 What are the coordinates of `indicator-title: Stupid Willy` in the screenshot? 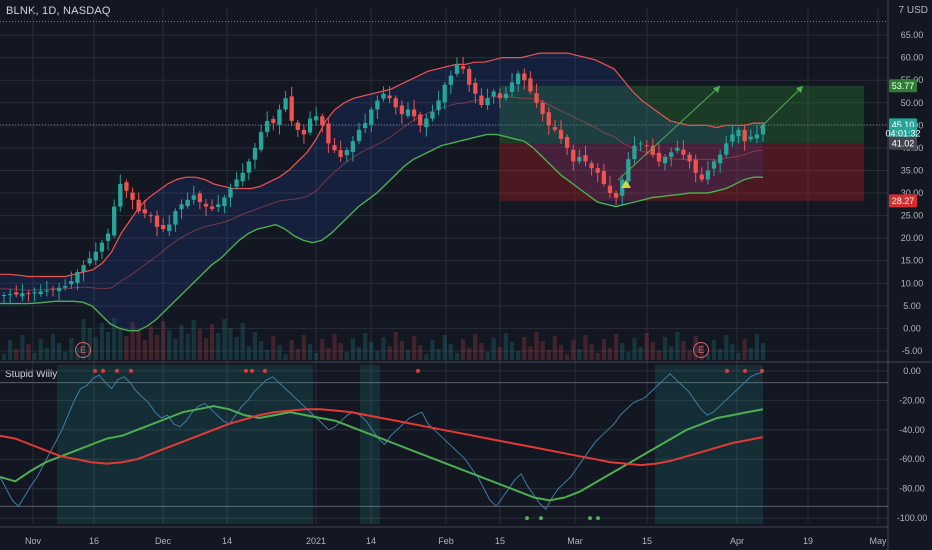 It's located at (31, 374).